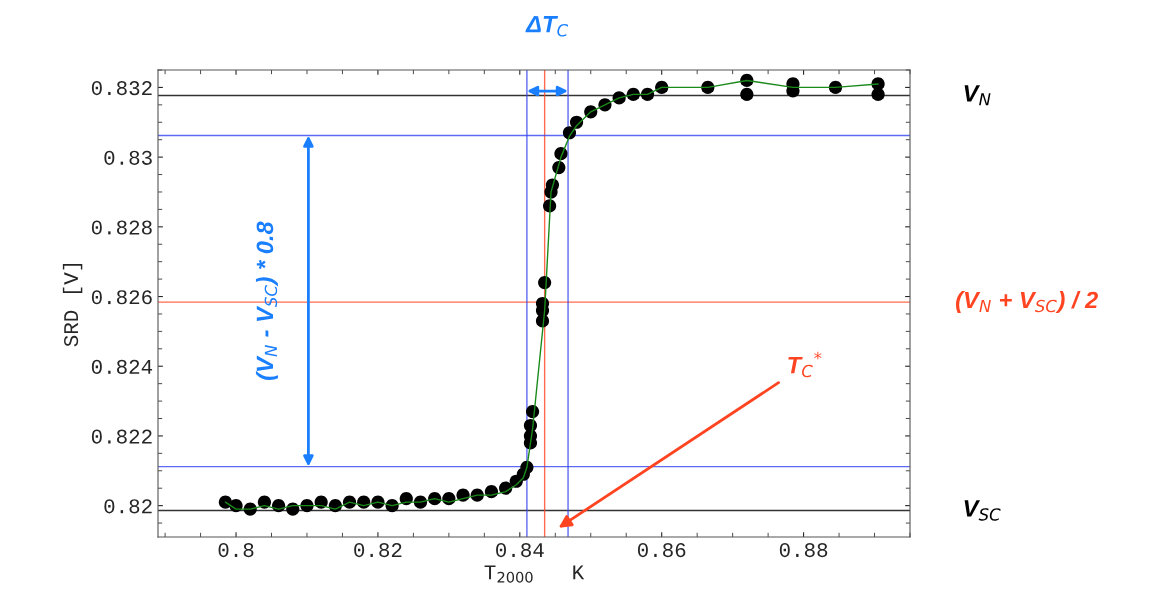  Describe the element at coordinates (1026, 302) in the screenshot. I see `ref-line-label: (V$_{N}$ + V$_{SC}$) / 2` at that location.